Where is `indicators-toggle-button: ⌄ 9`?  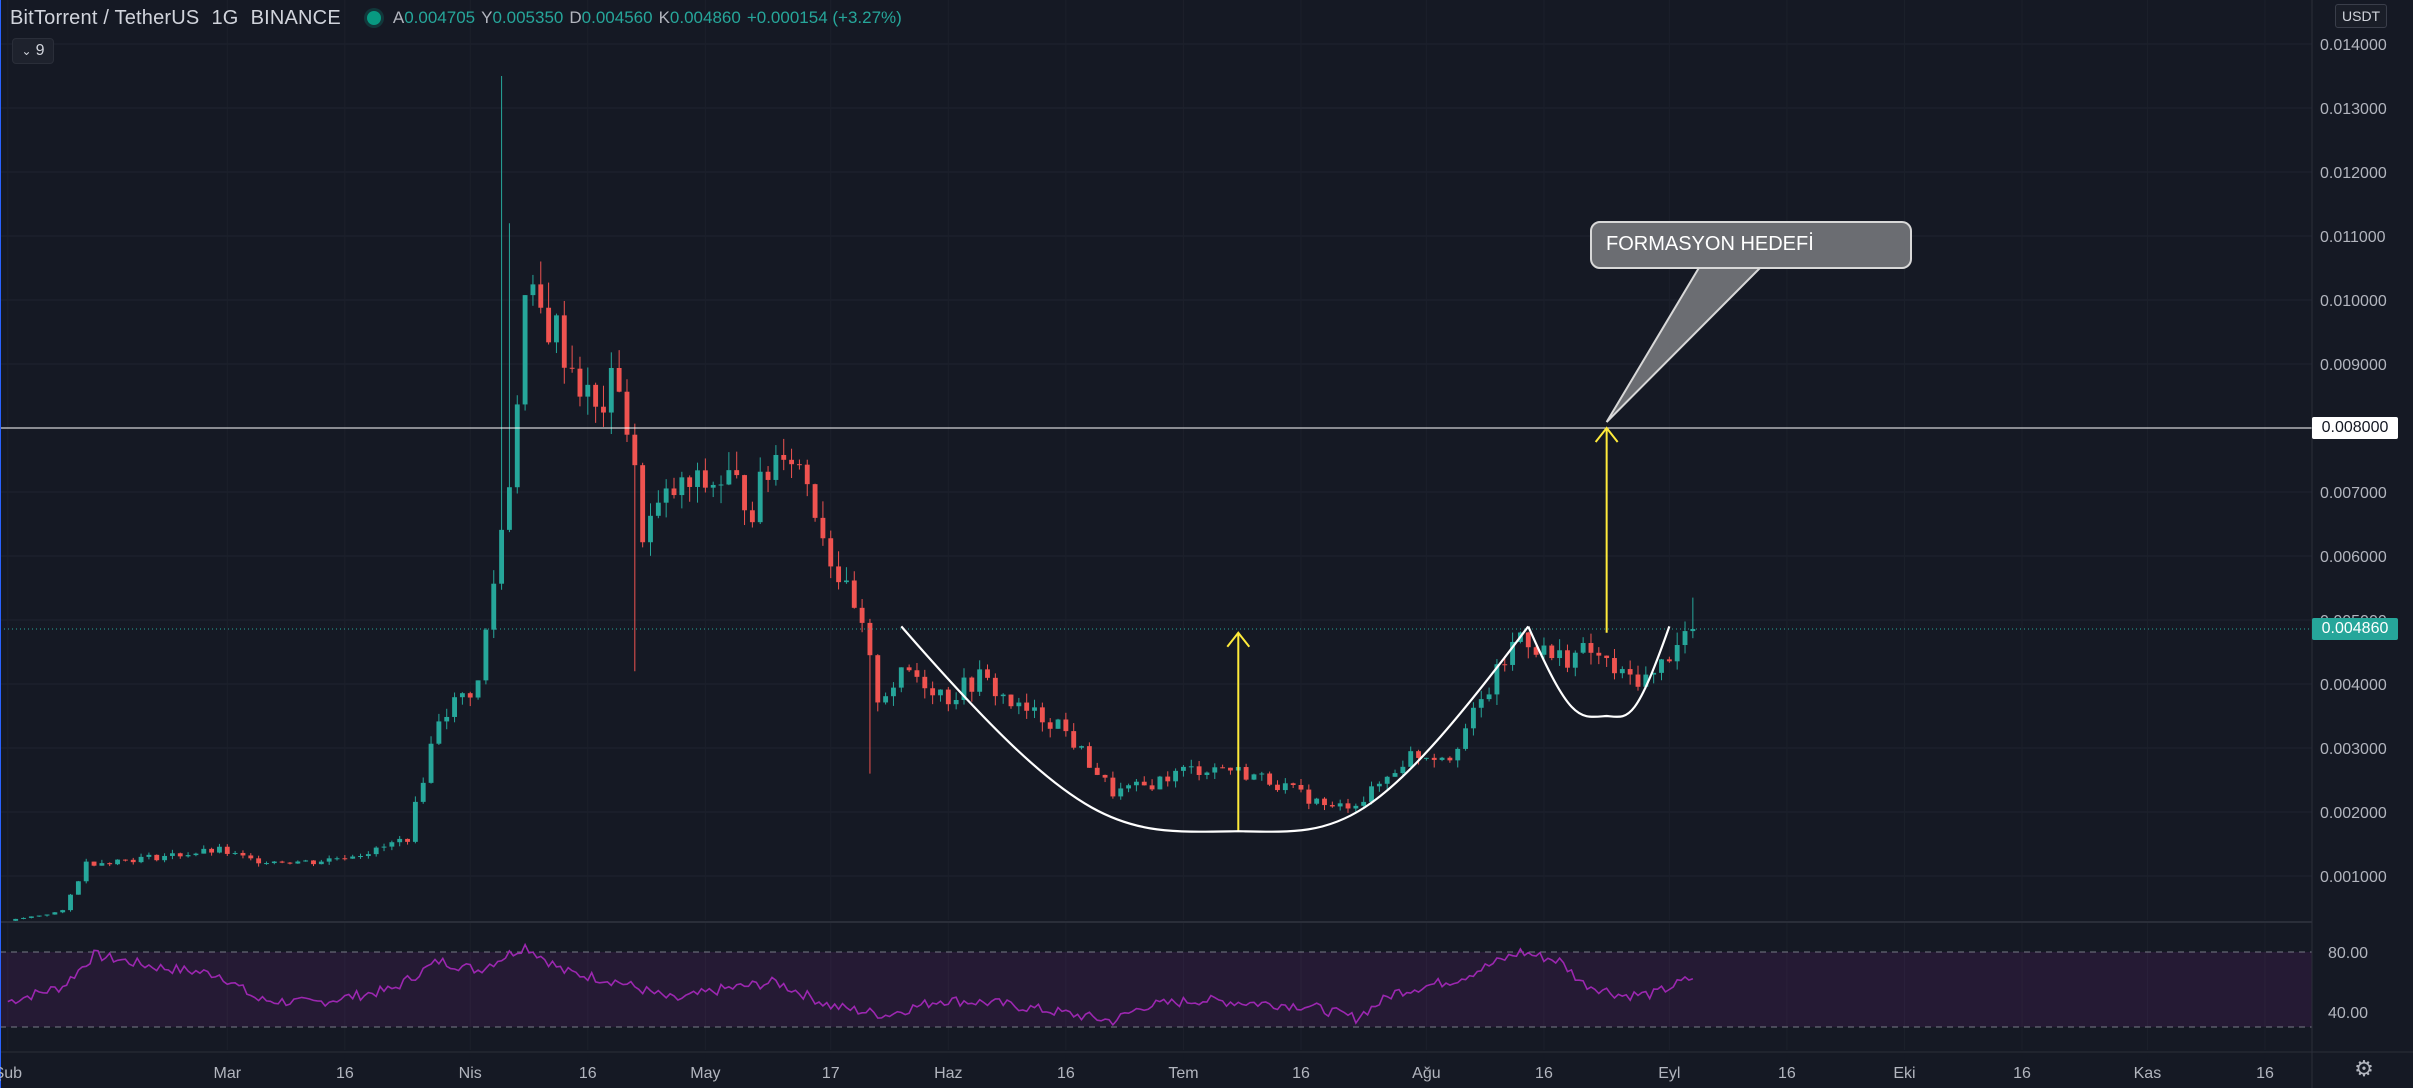 indicators-toggle-button: ⌄ 9 is located at coordinates (33, 51).